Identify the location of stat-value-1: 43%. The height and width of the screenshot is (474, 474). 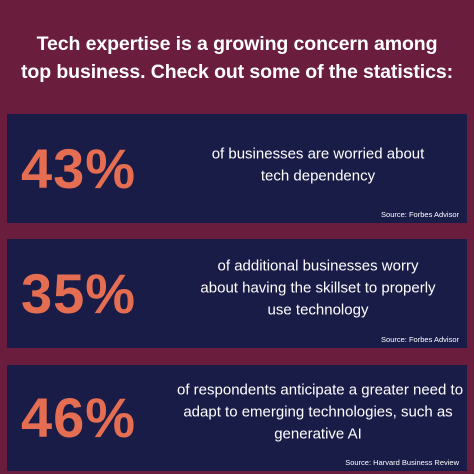
(79, 168).